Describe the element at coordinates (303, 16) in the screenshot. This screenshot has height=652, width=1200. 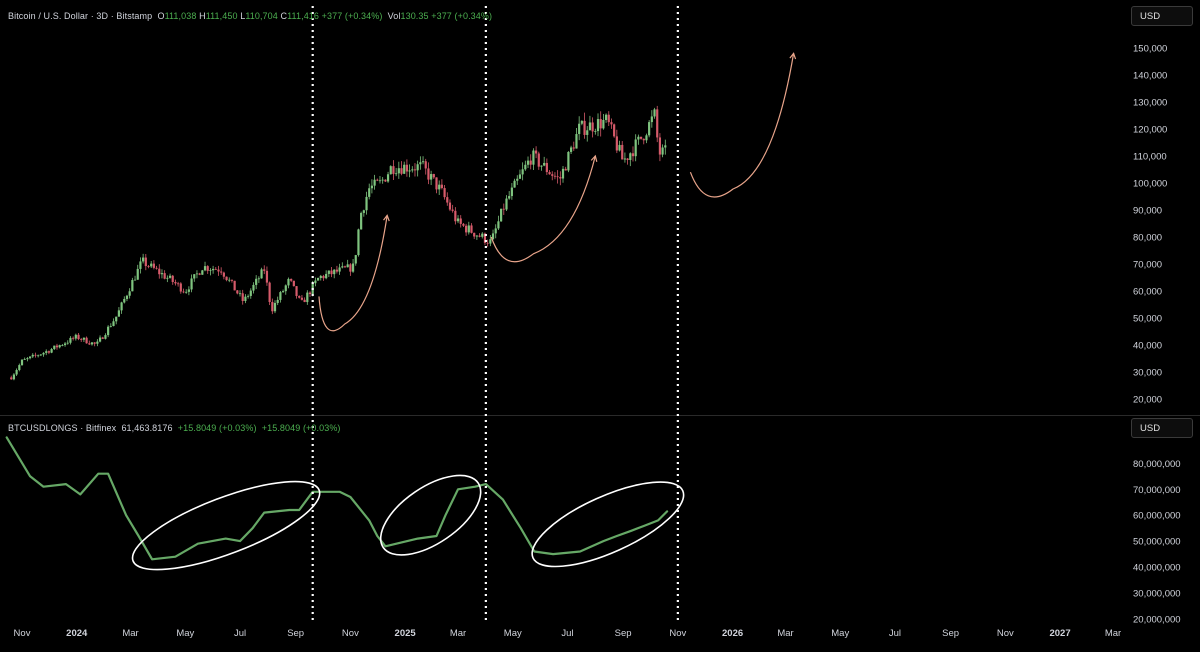
I see `close-value: 111,416` at that location.